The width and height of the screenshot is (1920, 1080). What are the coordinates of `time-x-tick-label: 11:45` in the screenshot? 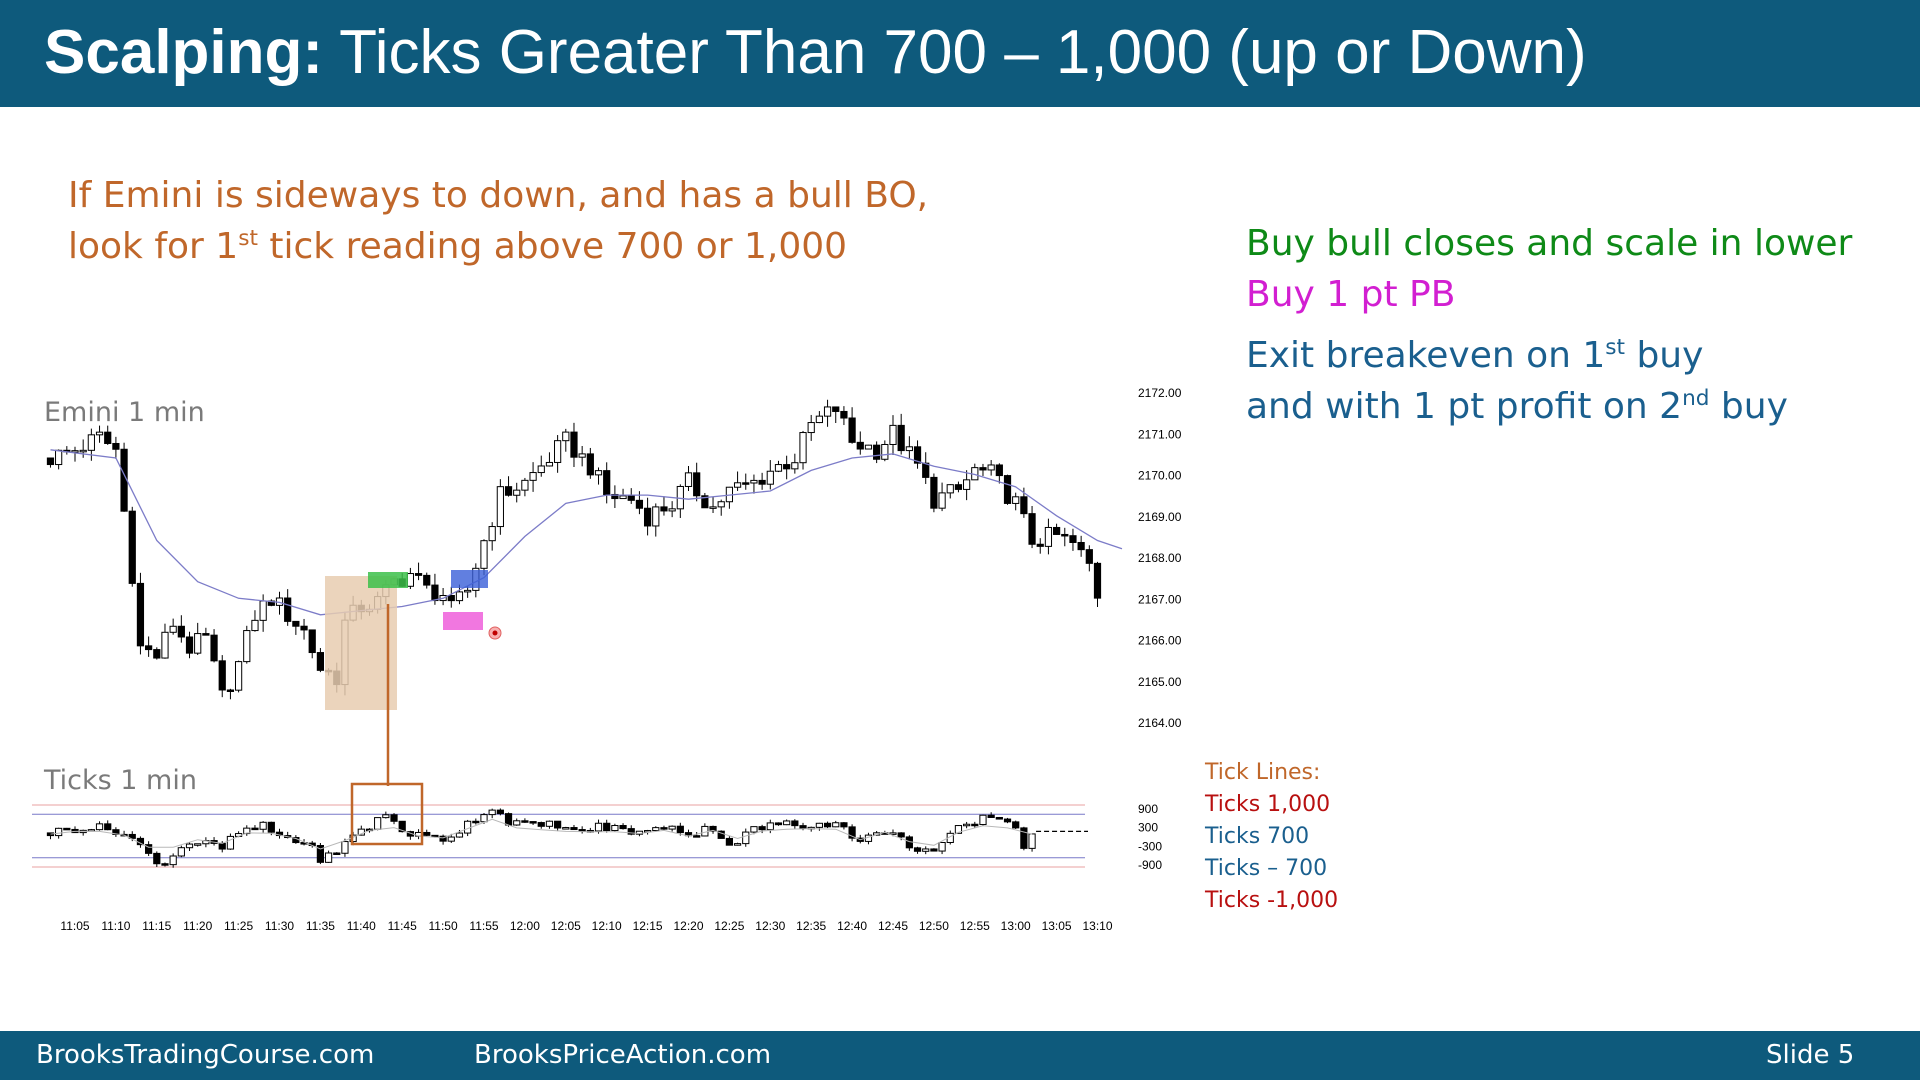 It's located at (402, 926).